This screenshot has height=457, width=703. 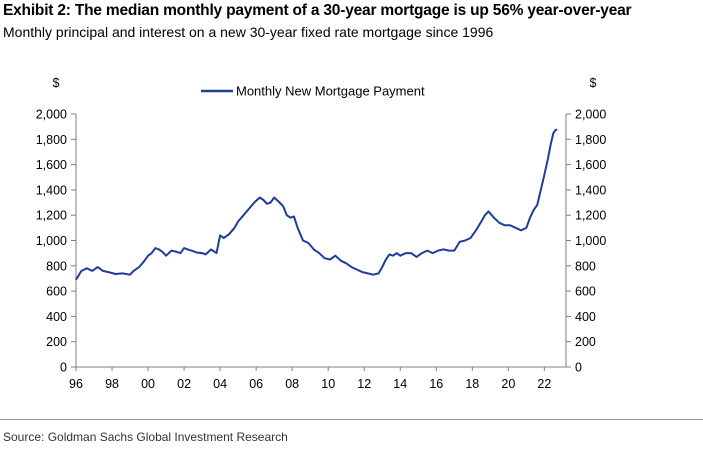 What do you see at coordinates (184, 384) in the screenshot?
I see `x-tick-label: 02` at bounding box center [184, 384].